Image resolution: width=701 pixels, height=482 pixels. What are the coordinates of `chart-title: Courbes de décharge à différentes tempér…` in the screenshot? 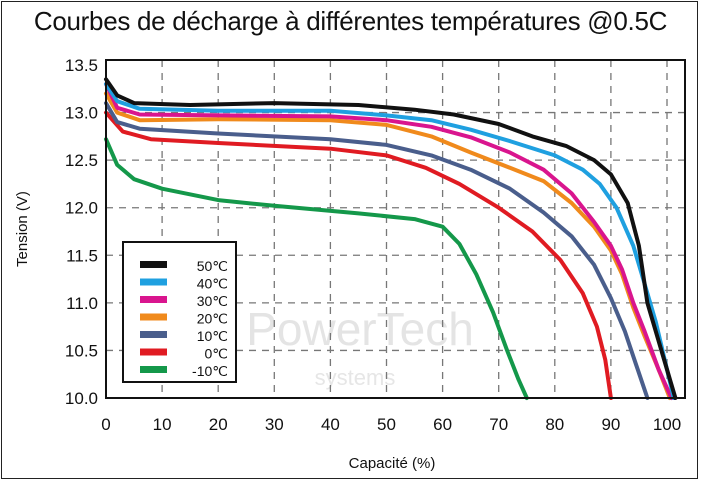 It's located at (350, 21).